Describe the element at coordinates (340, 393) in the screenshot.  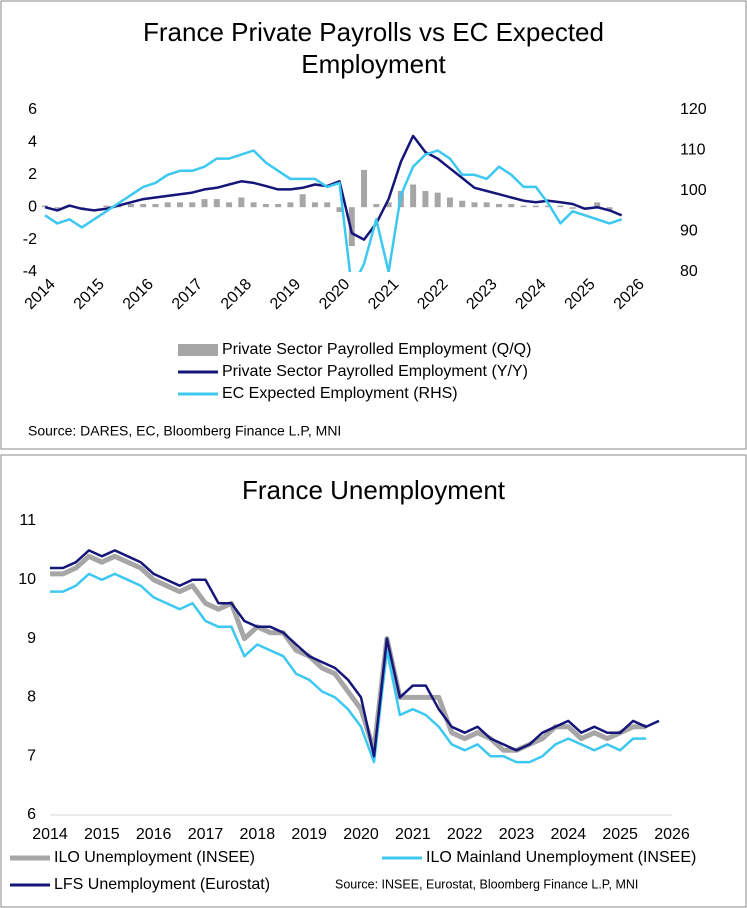
I see `legend-label: EC Expected Employment (RHS)` at that location.